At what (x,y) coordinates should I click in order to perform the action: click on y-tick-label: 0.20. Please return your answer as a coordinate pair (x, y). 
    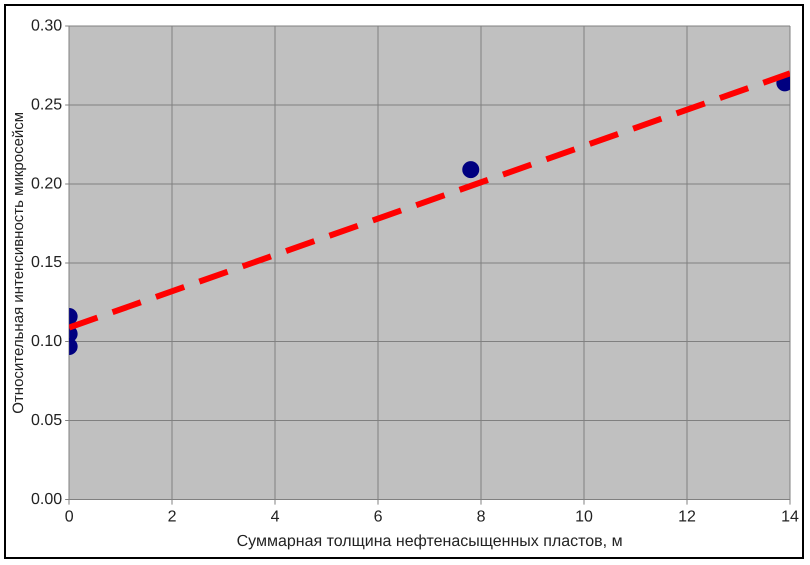
    Looking at the image, I should click on (46, 183).